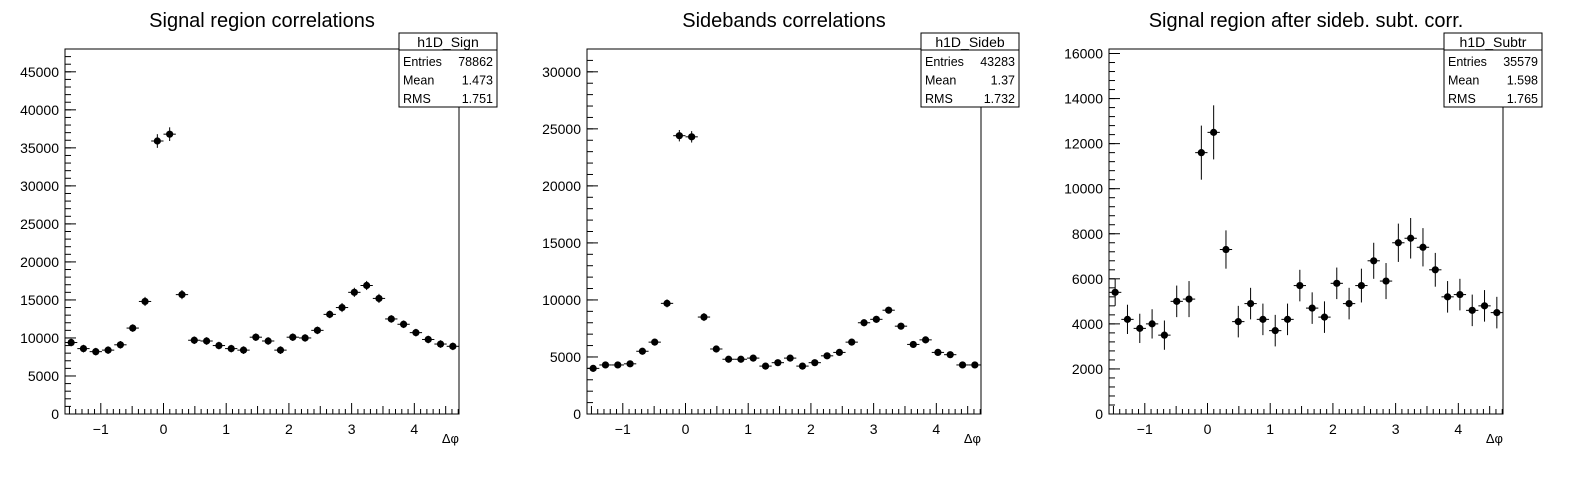  Describe the element at coordinates (1493, 42) in the screenshot. I see `stats-box-name: h1D_Subtr` at that location.